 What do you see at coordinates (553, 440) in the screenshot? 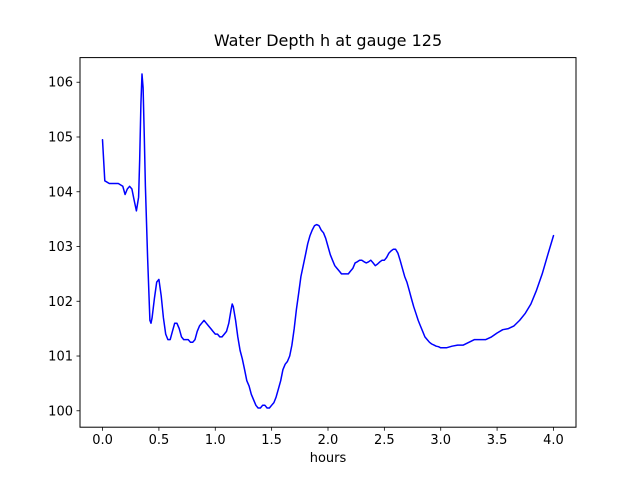
I see `x-tick-label: 4.0` at bounding box center [553, 440].